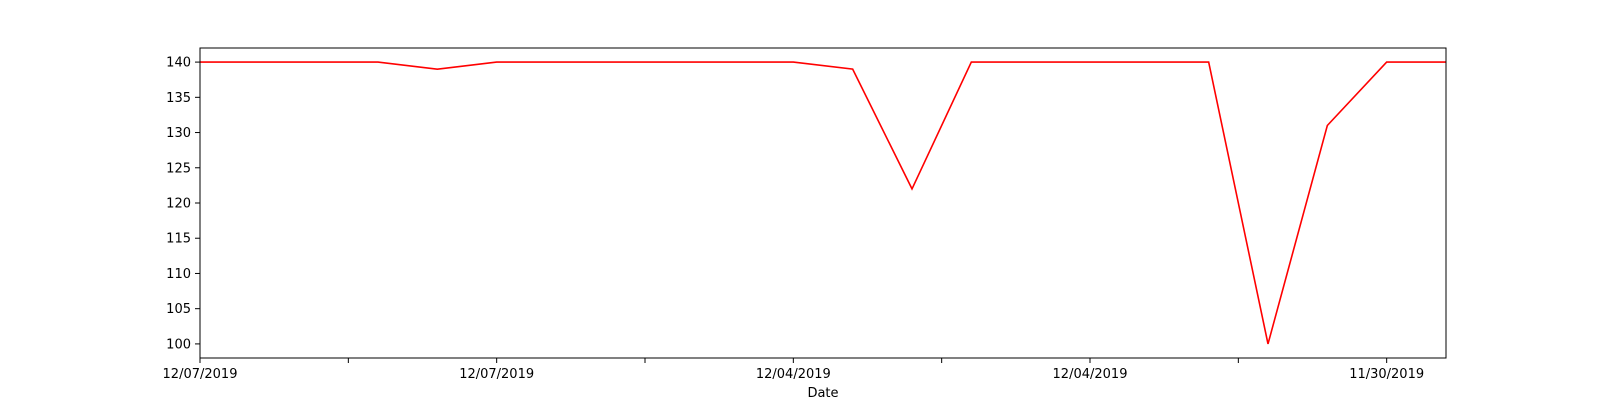 The image size is (1600, 400). What do you see at coordinates (178, 98) in the screenshot?
I see `y-tick-label: 135` at bounding box center [178, 98].